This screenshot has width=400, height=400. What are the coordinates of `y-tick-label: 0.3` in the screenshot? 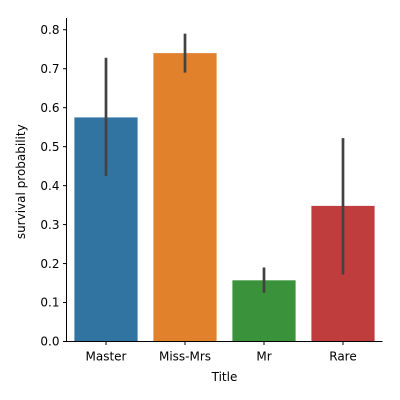 It's located at (49, 225).